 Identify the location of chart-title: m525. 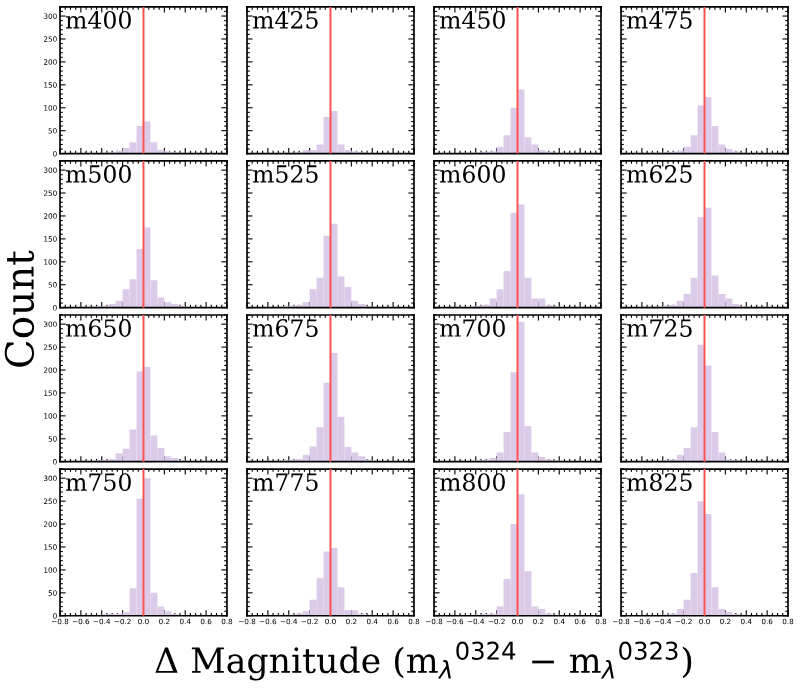
(285, 174).